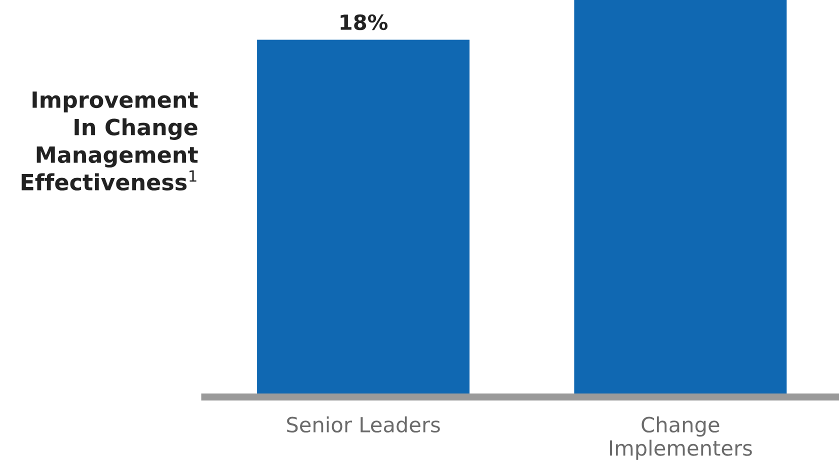  I want to click on x-tick-label: Change Implementers, so click(681, 438).